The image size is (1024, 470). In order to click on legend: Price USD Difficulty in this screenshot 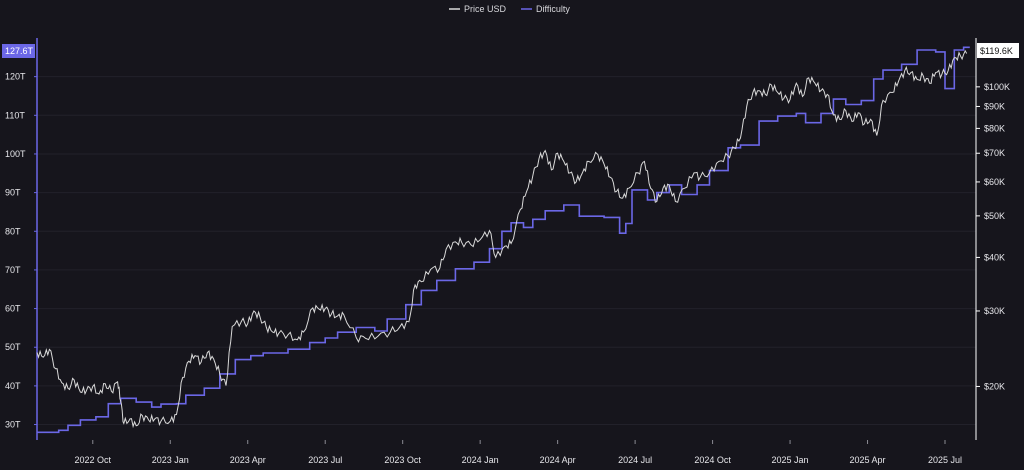, I will do `click(509, 9)`.